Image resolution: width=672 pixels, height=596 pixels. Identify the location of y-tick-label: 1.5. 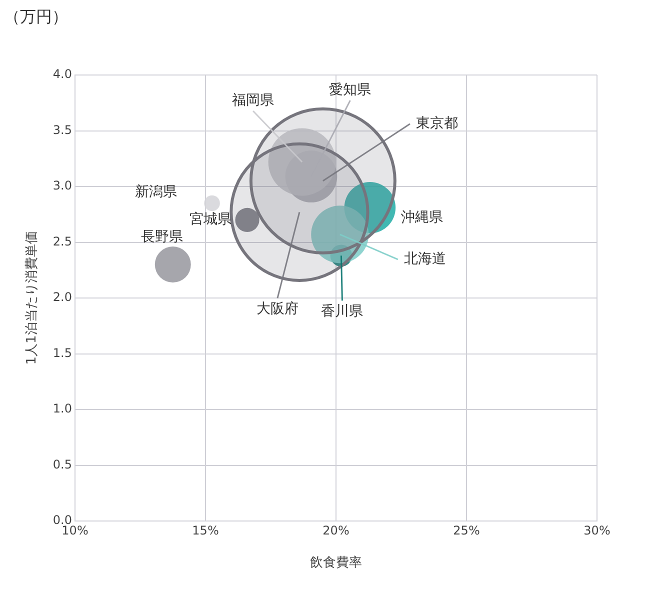
(62, 353).